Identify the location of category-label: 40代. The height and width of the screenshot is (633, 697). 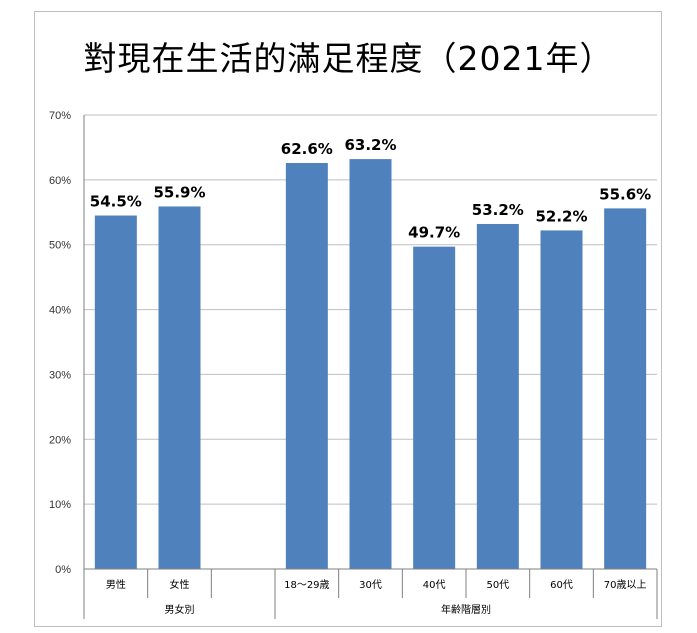
(434, 585).